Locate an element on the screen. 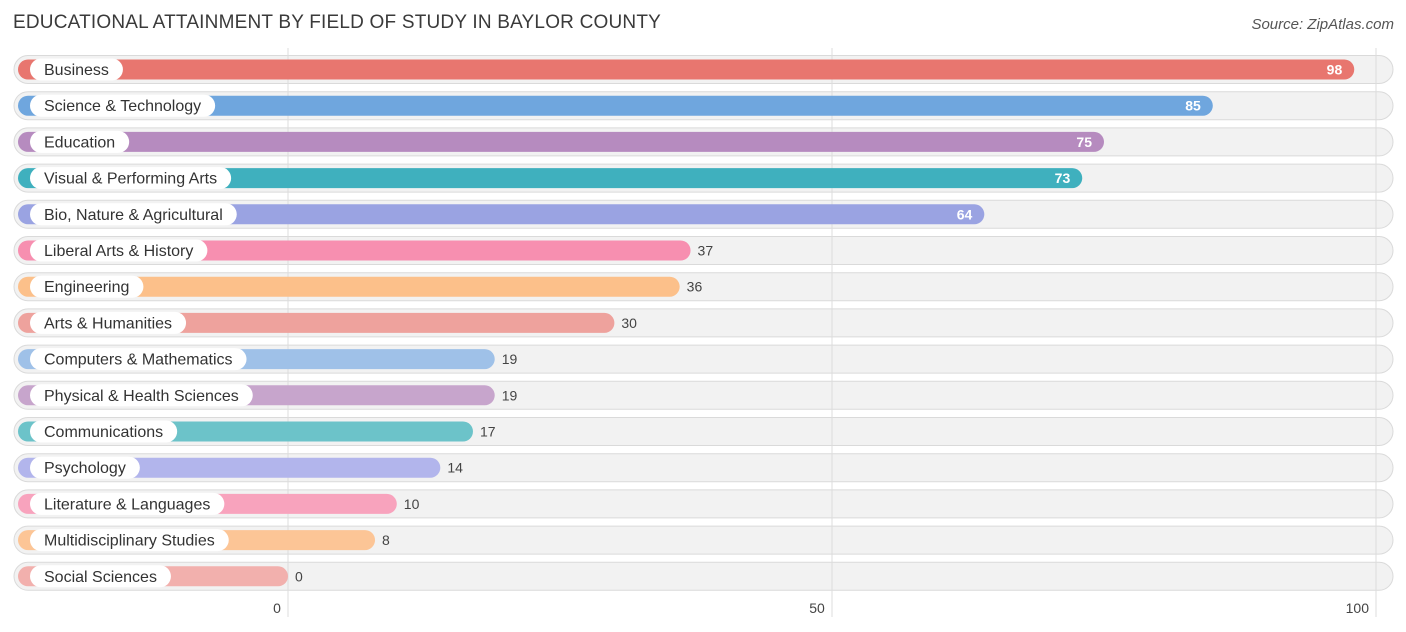  data-label: 73 is located at coordinates (1063, 178).